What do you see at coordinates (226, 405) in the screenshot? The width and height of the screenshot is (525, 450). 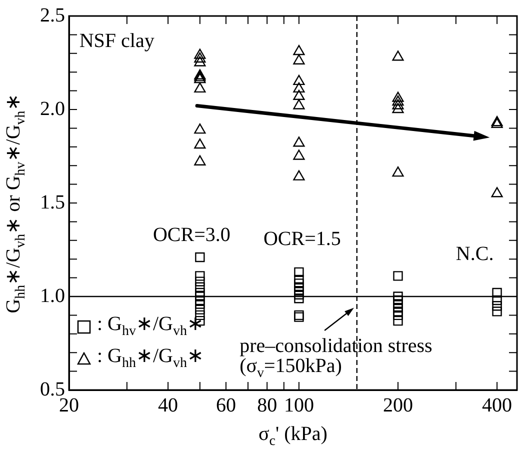 I see `x-tick-label: 60` at bounding box center [226, 405].